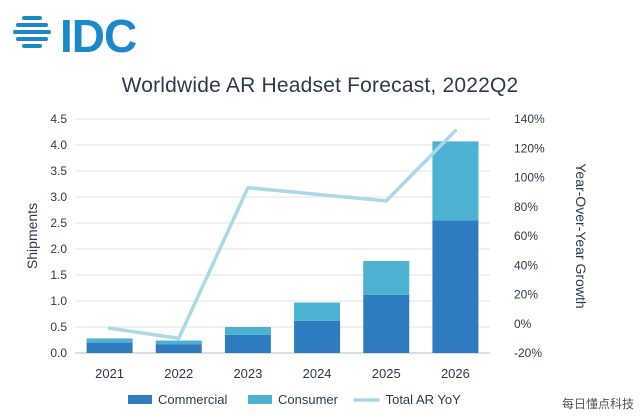  I want to click on y-tick-label: 3.0, so click(58, 197).